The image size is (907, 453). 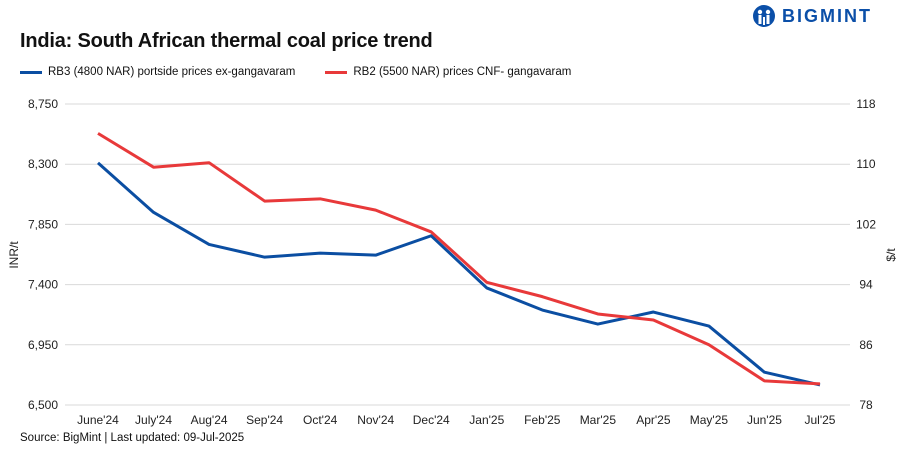 I want to click on y-tick-label: 8,750, so click(x=43, y=104).